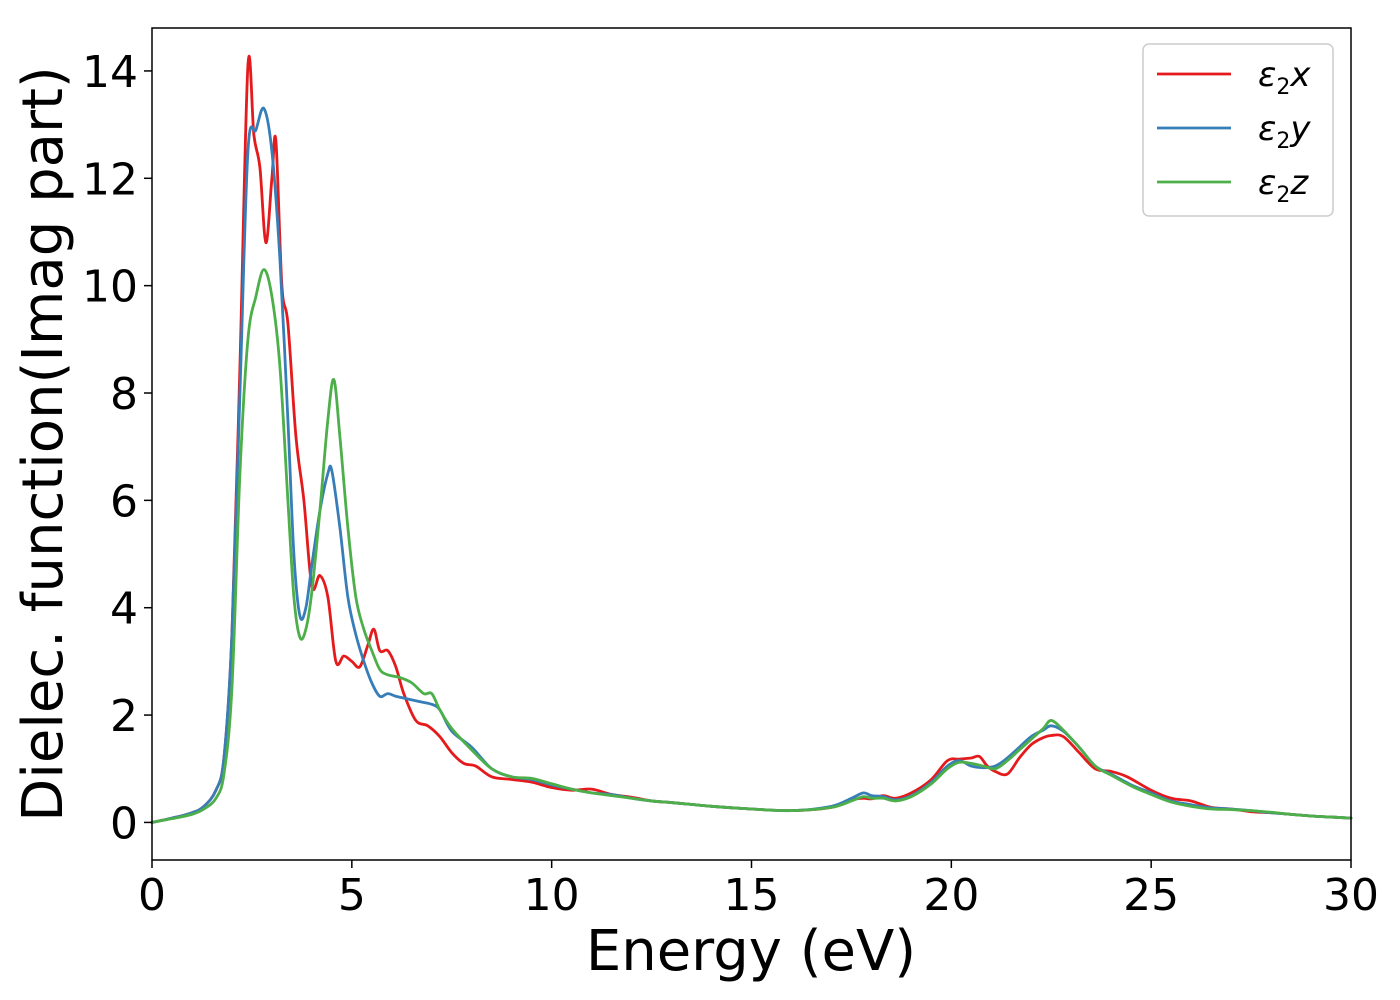 Image resolution: width=1400 pixels, height=1000 pixels. I want to click on y-tick-label: 0, so click(124, 823).